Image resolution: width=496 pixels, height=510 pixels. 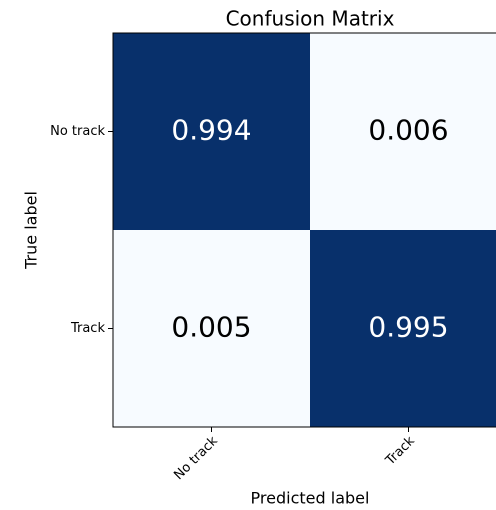 What do you see at coordinates (31, 230) in the screenshot?
I see `y-axis-label: True label` at bounding box center [31, 230].